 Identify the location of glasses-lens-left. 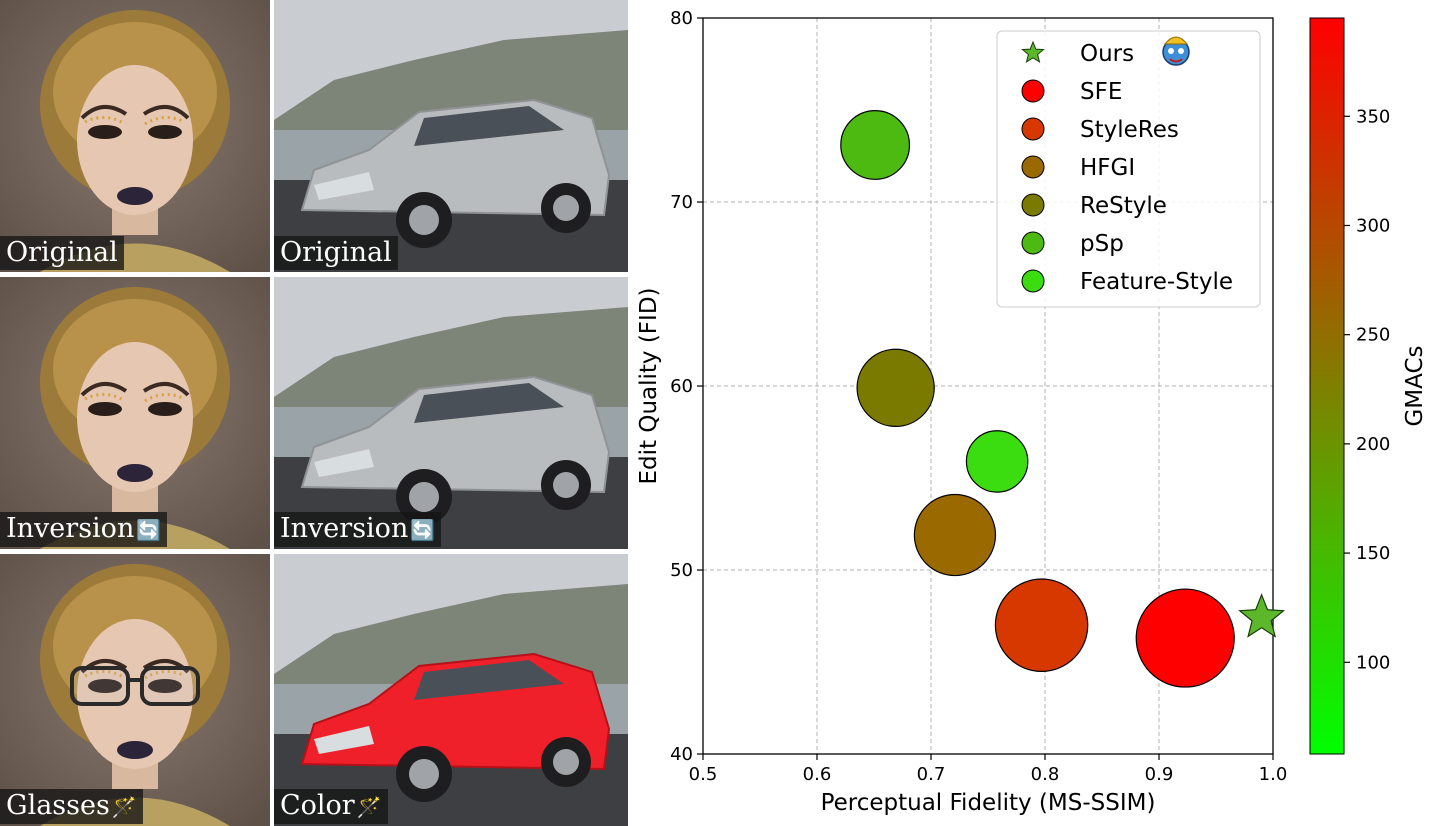
(100, 686).